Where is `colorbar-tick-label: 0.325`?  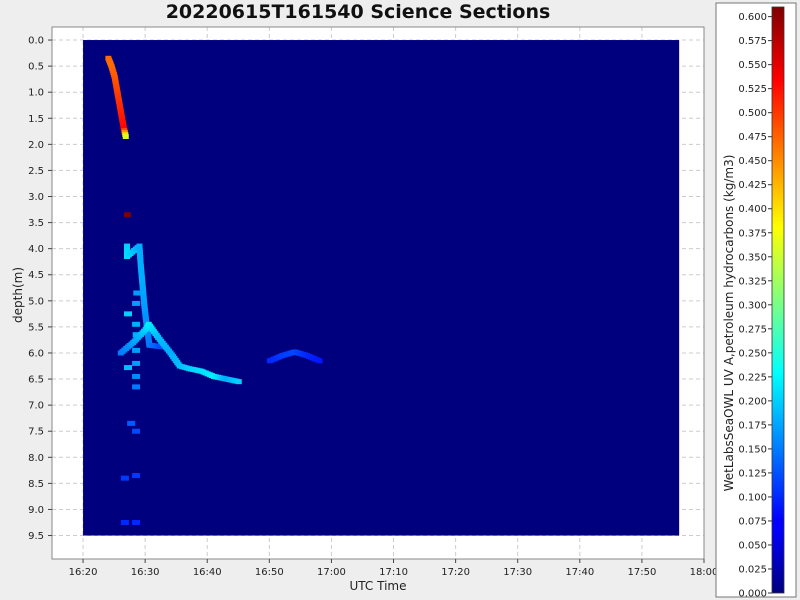
colorbar-tick-label: 0.325 is located at coordinates (752, 281).